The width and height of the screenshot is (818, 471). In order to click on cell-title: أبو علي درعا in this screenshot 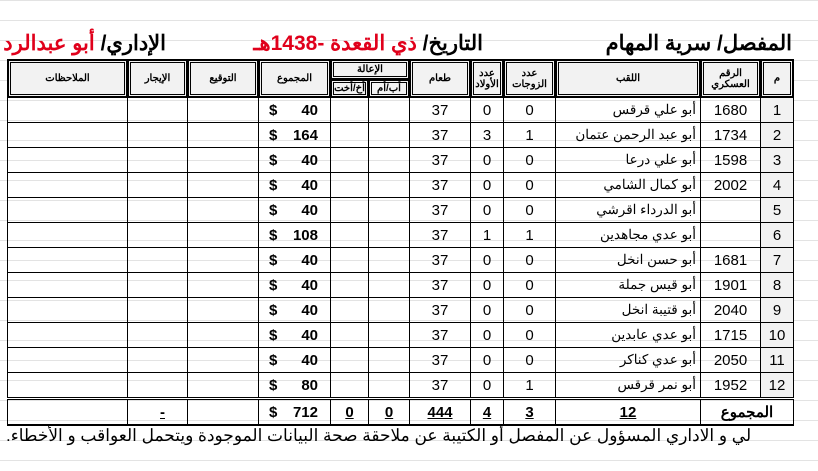, I will do `click(628, 160)`.